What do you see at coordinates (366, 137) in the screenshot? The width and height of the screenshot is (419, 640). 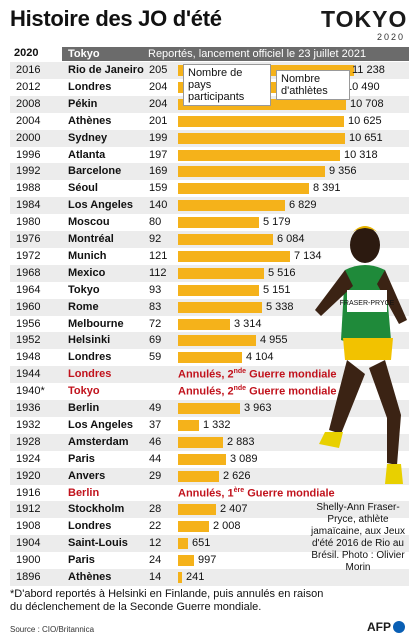 I see `row-athletes-count: 10 651` at bounding box center [366, 137].